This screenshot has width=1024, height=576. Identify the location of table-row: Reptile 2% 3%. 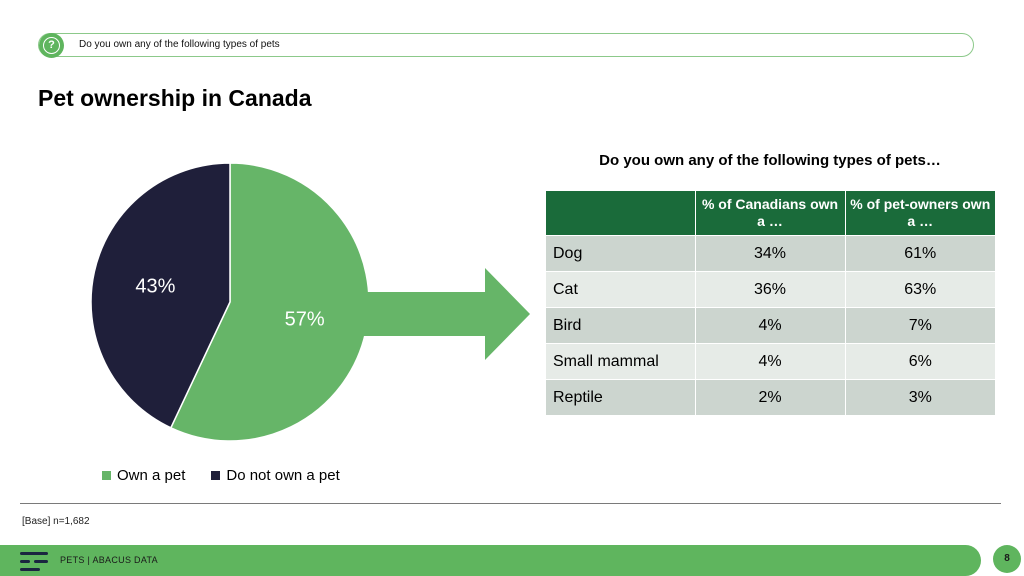
(770, 397).